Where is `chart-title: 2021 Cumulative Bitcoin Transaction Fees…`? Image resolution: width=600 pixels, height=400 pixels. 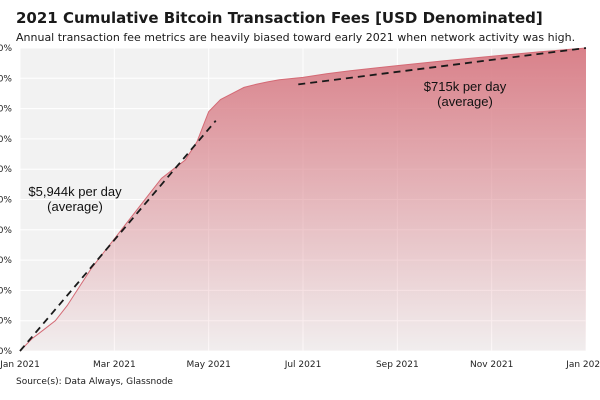
chart-title: 2021 Cumulative Bitcoin Transaction Fees… is located at coordinates (279, 18).